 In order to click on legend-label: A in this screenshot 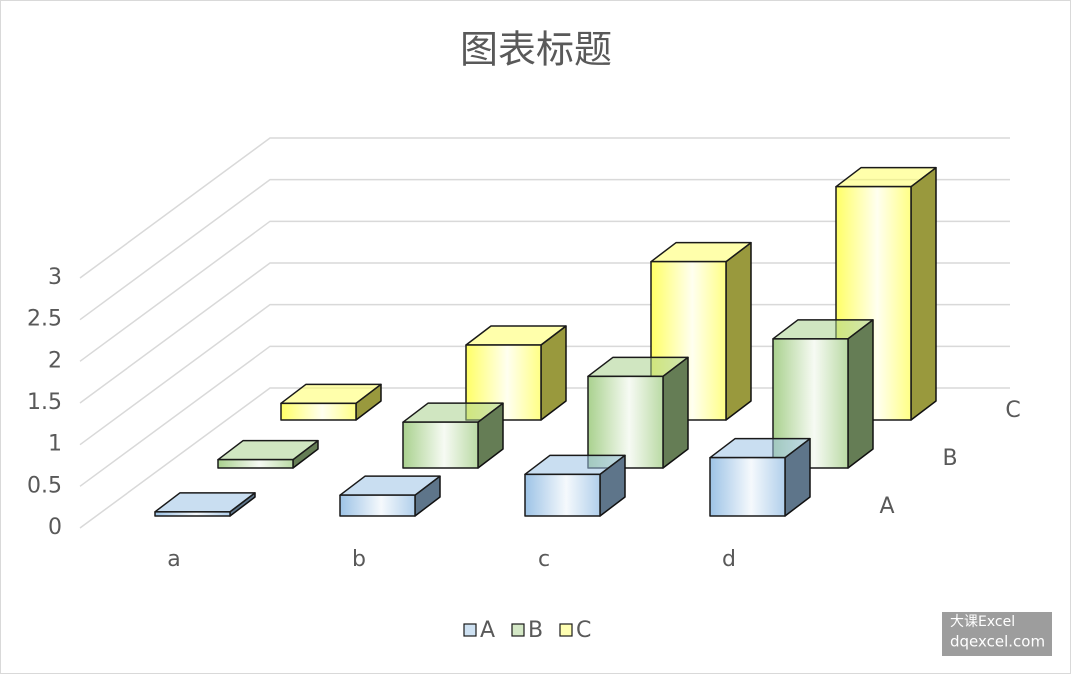, I will do `click(487, 630)`.